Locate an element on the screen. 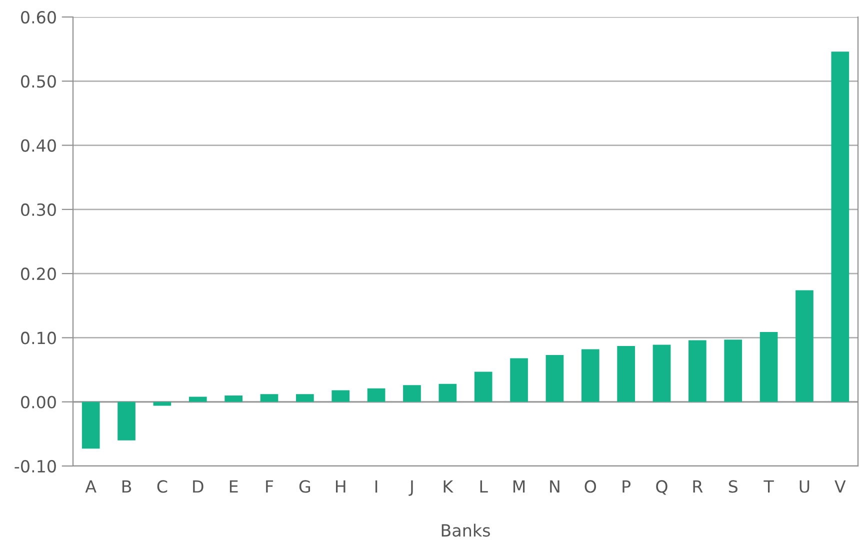 This screenshot has height=543, width=861. x-tick-label: L is located at coordinates (484, 486).